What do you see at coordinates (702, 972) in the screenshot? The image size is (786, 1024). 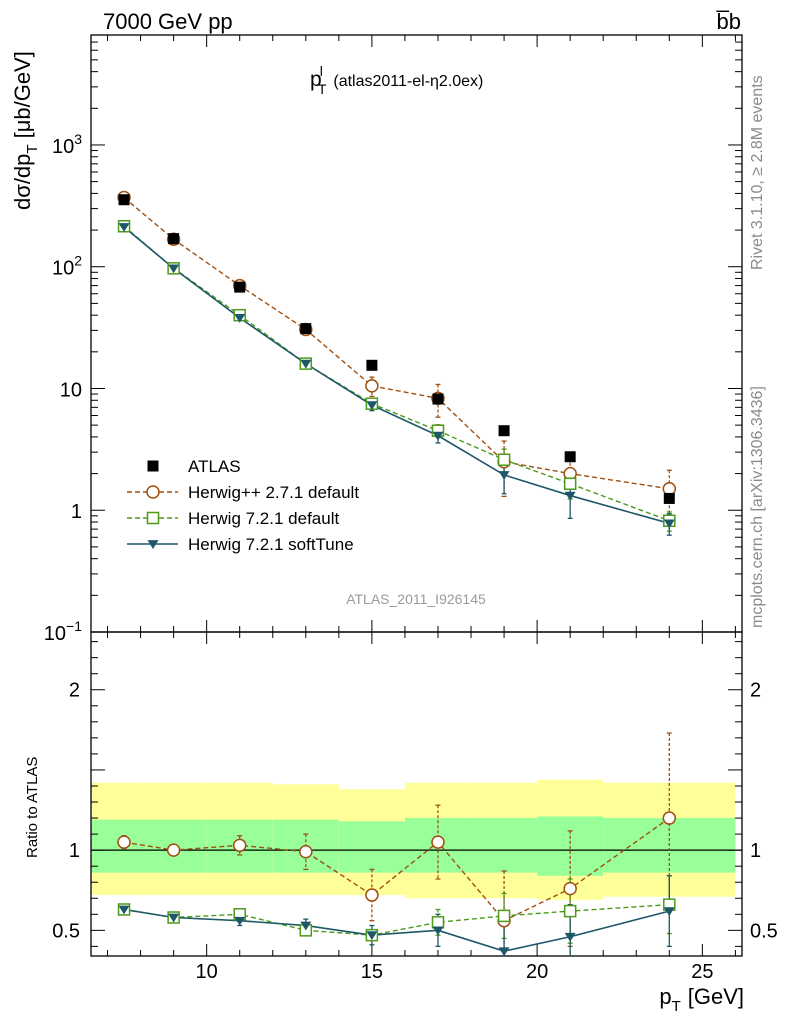 I see `xtick-label-3: 25` at bounding box center [702, 972].